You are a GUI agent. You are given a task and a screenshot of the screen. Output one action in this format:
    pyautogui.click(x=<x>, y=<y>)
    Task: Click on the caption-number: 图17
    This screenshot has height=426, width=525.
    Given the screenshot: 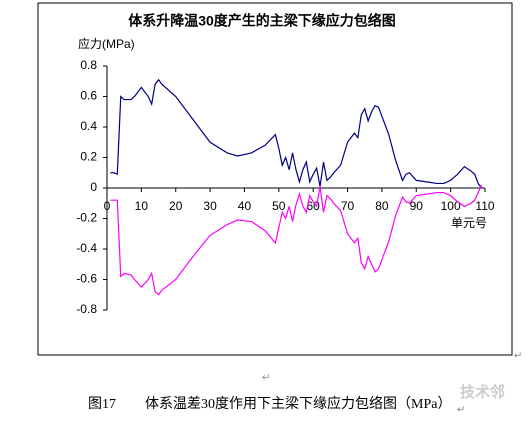 What is the action you would take?
    pyautogui.click(x=102, y=404)
    